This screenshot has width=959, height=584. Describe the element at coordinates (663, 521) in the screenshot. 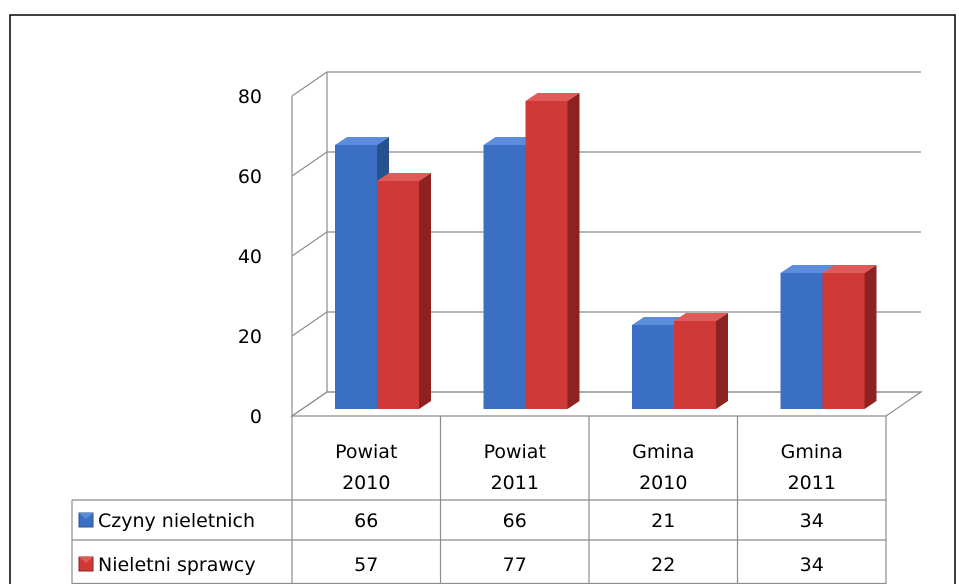

I see `data-label: 21` at that location.